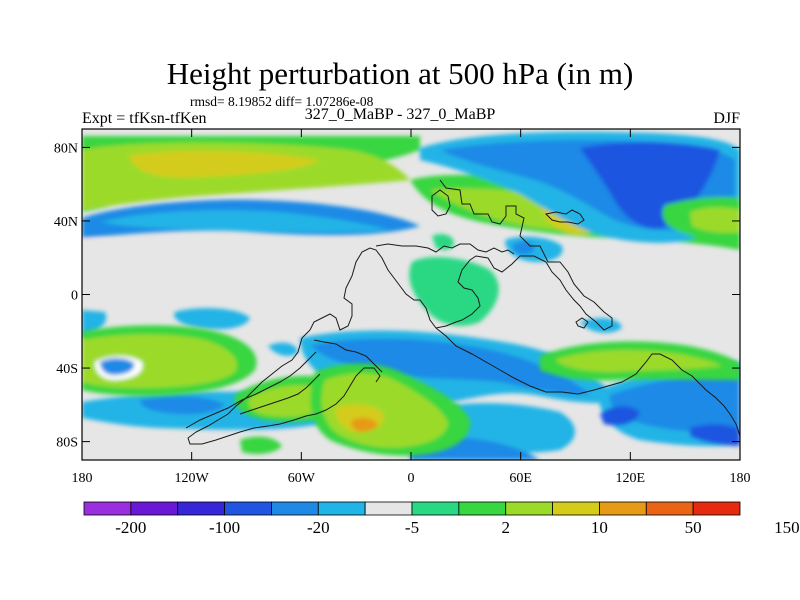 This screenshot has height=600, width=800. What do you see at coordinates (400, 114) in the screenshot?
I see `period-label: 327_0_MaBP - 327_0_MaBP` at bounding box center [400, 114].